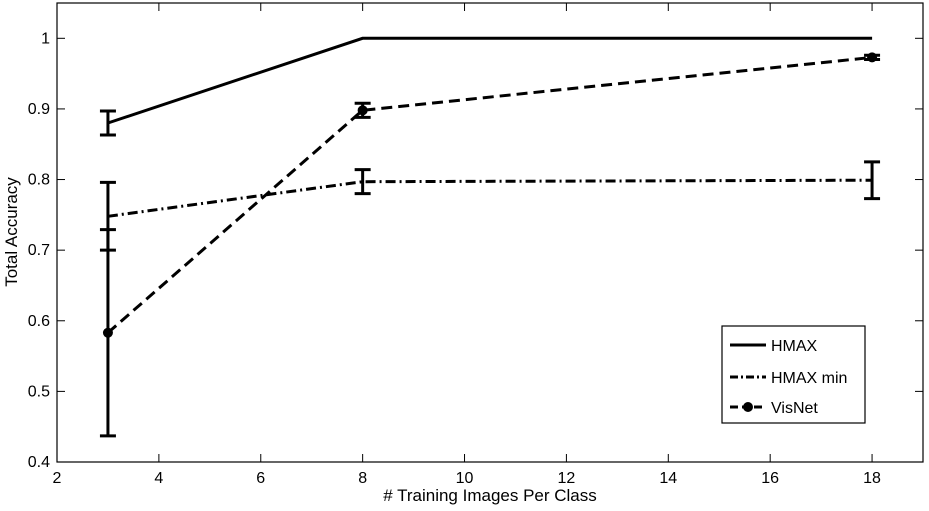  I want to click on y-tick-label: 0.7, so click(39, 250).